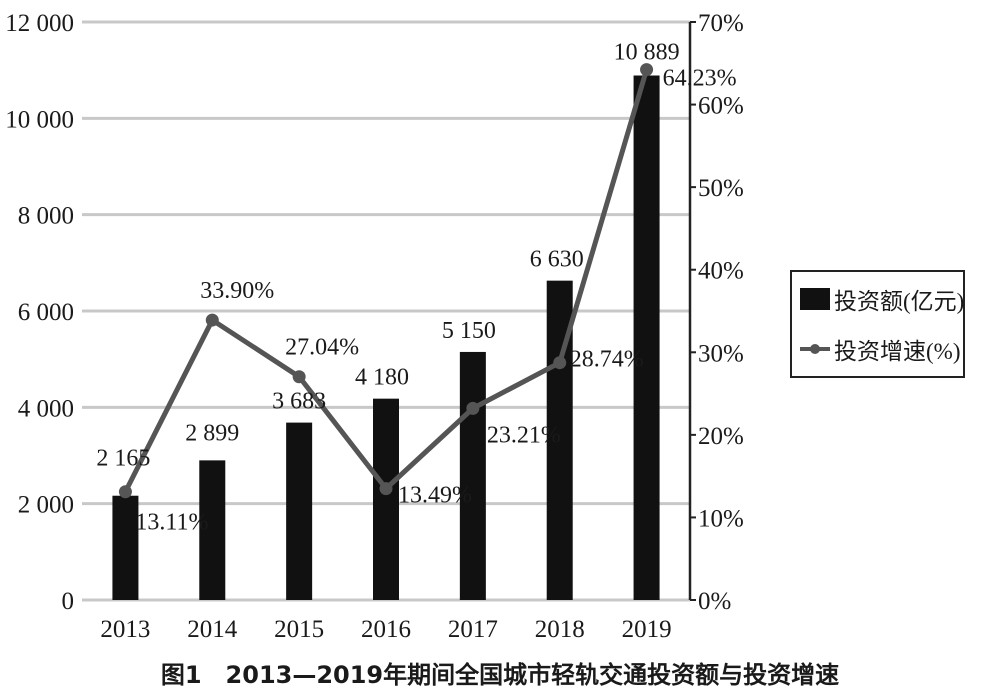  I want to click on bar-value-label: 6 630, so click(557, 260).